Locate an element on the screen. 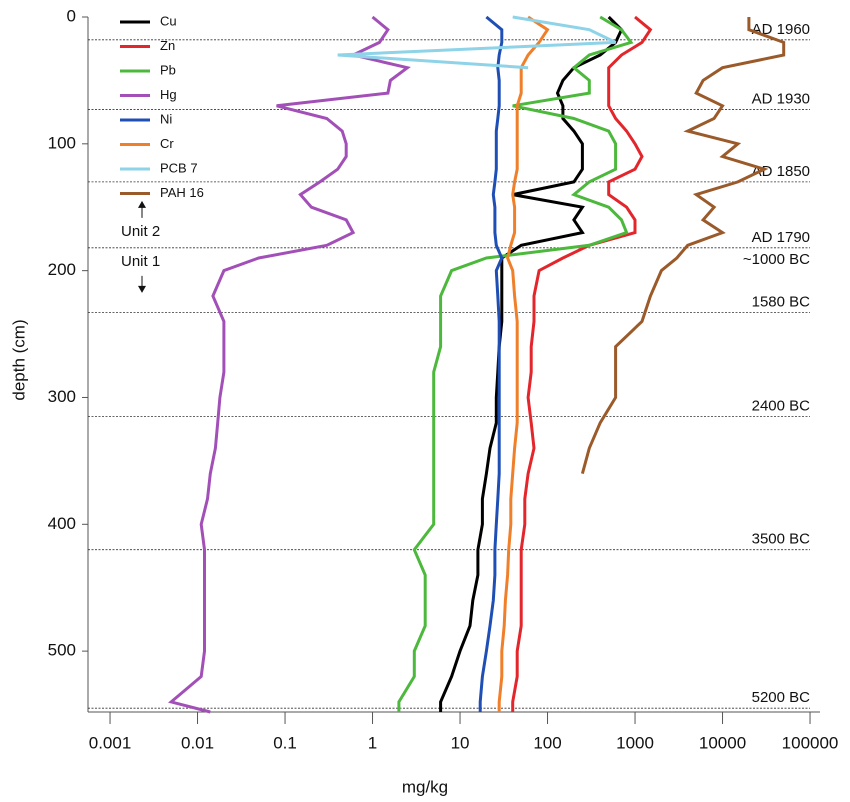 The image size is (850, 802). x-tick-label: 0.001 is located at coordinates (110, 742).